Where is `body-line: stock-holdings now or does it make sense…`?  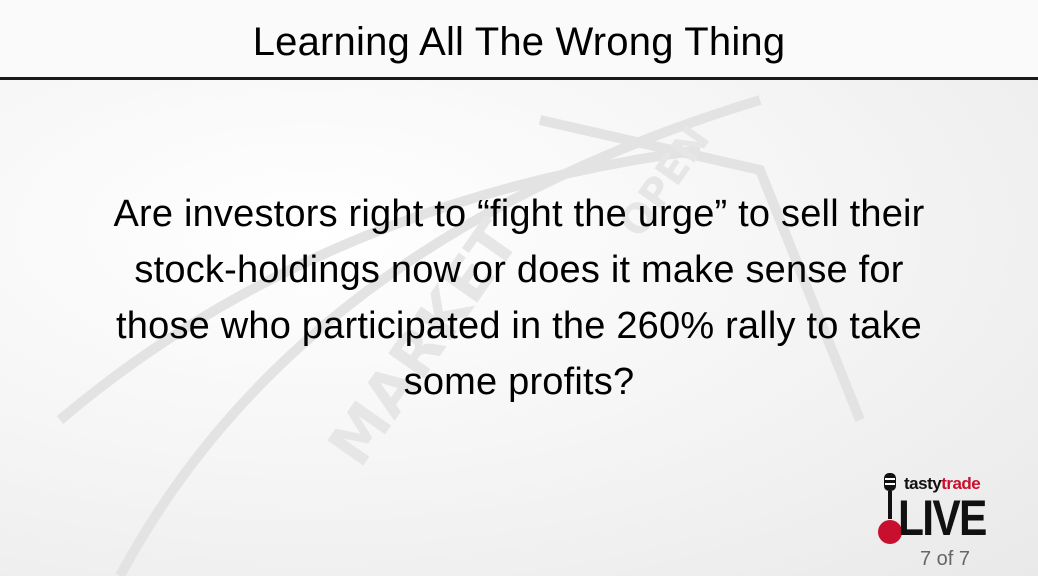
body-line: stock-holdings now or does it make sense… is located at coordinates (519, 270).